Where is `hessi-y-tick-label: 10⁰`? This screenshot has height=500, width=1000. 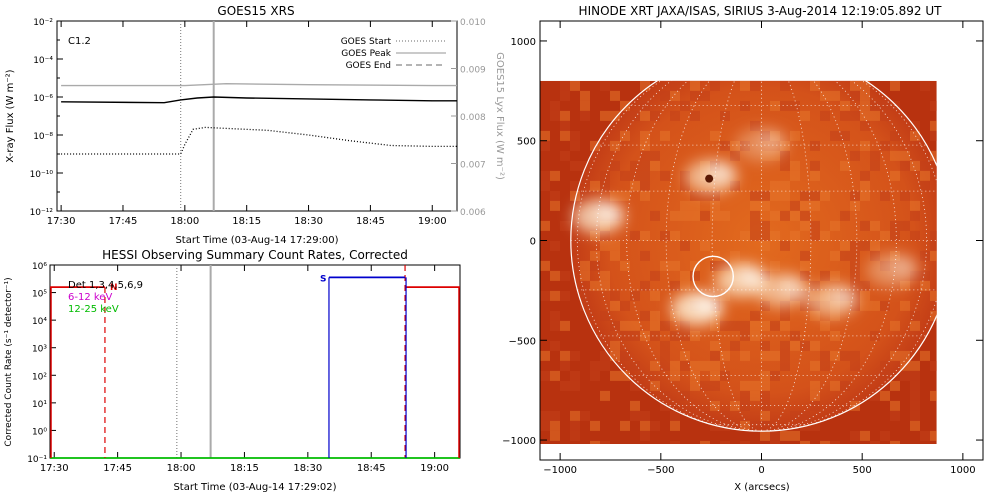
hessi-y-tick-label: 10⁰ is located at coordinates (39, 432).